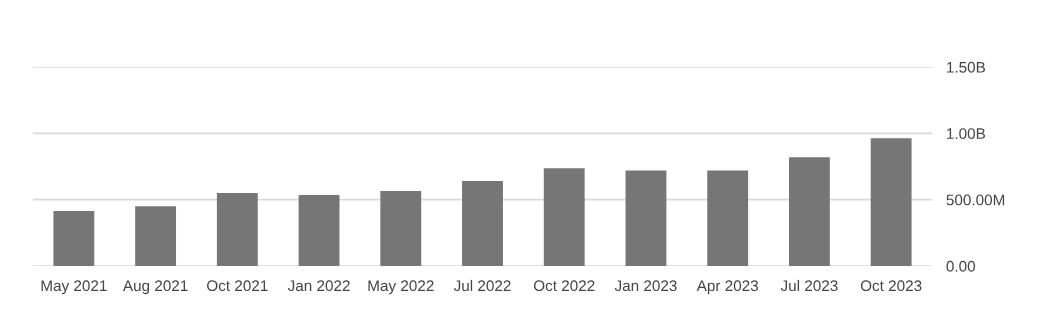 The image size is (1055, 326). What do you see at coordinates (891, 286) in the screenshot?
I see `x-tick-label: Oct 2023` at bounding box center [891, 286].